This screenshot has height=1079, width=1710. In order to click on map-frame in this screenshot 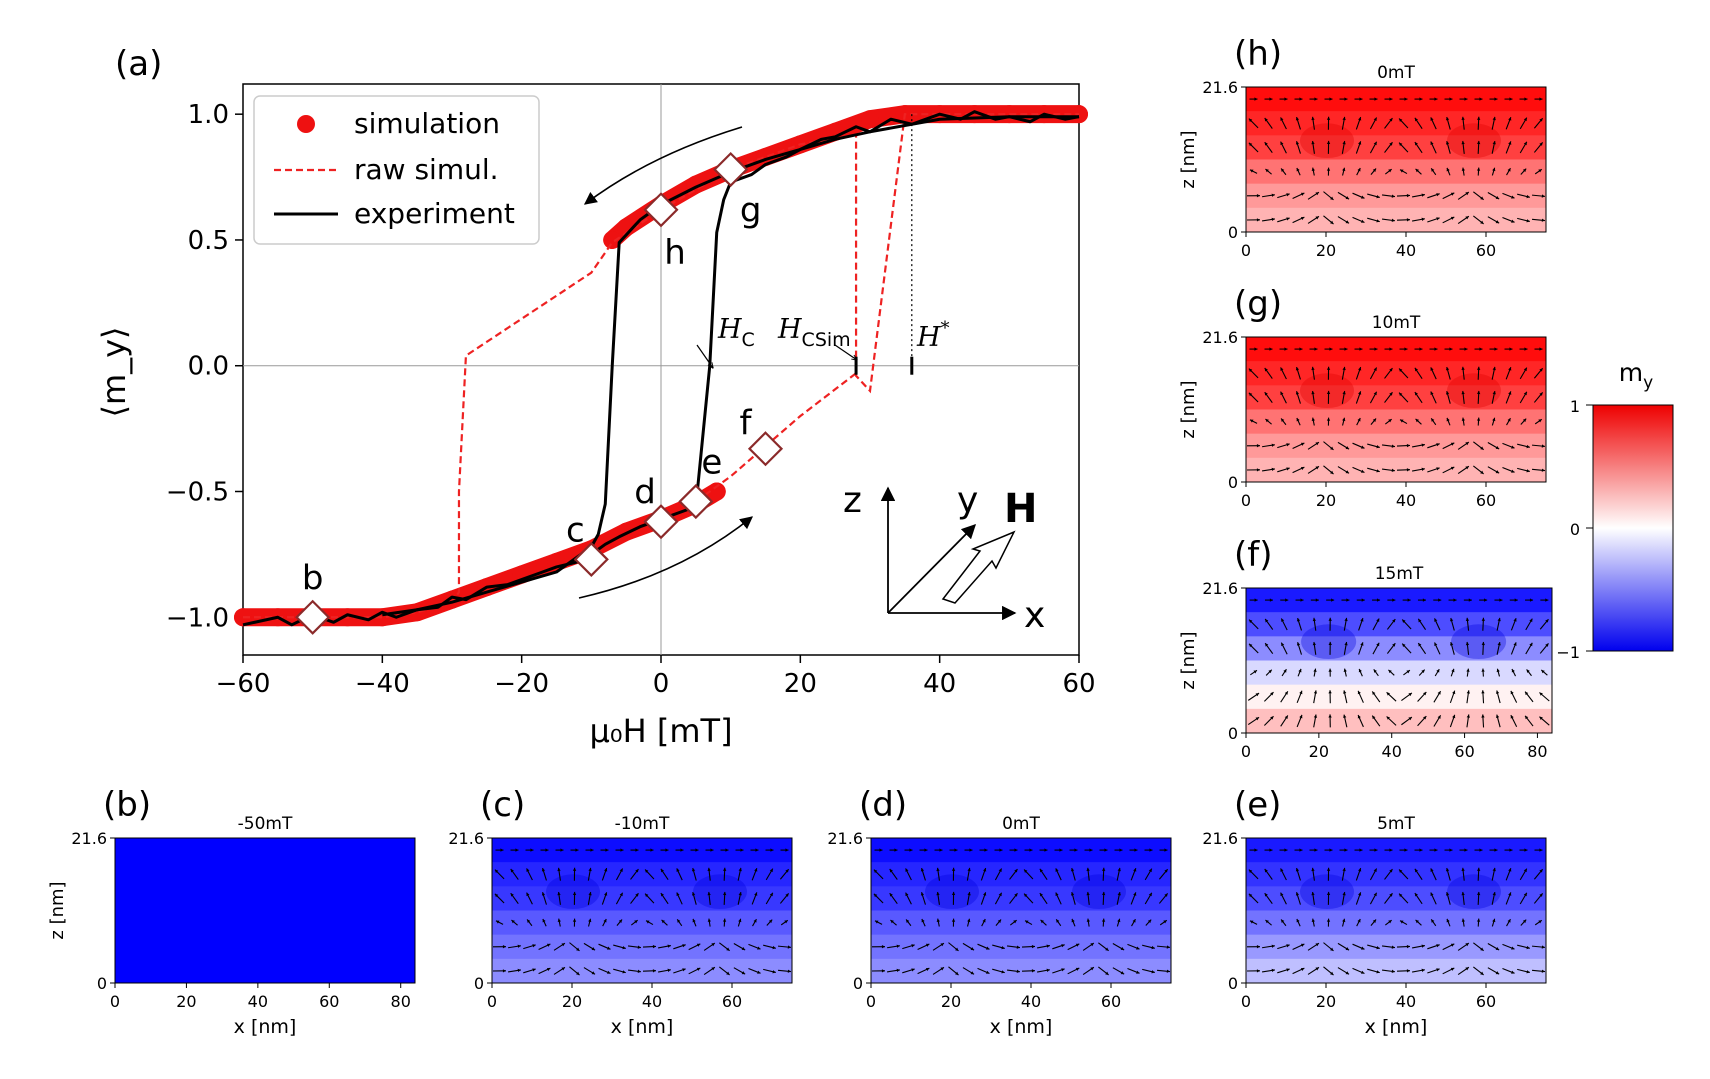, I will do `click(1396, 159)`.